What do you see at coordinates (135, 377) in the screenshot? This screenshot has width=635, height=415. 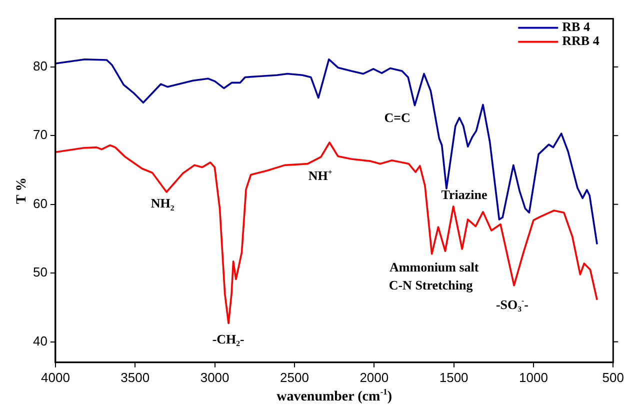 I see `x-tick-label: 3500` at bounding box center [135, 377].